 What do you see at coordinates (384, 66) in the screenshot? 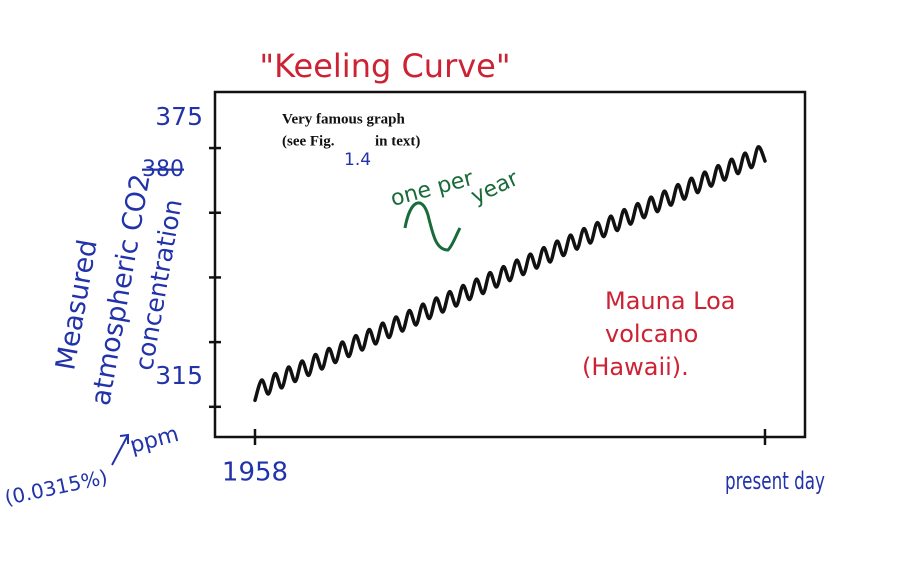
I see `chart-title: "Keeling Curve"` at bounding box center [384, 66].